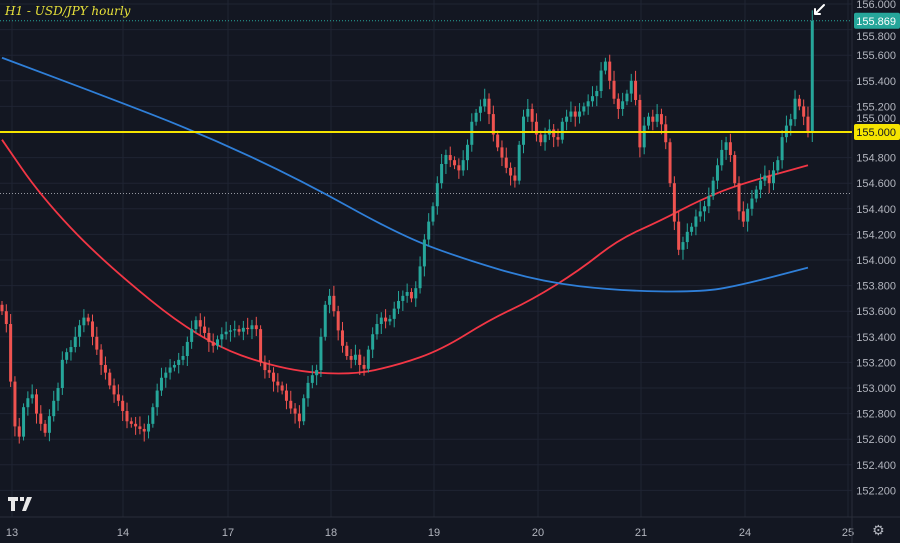 This screenshot has height=543, width=900. Describe the element at coordinates (876, 82) in the screenshot. I see `y-tick-label: 155.400` at that location.